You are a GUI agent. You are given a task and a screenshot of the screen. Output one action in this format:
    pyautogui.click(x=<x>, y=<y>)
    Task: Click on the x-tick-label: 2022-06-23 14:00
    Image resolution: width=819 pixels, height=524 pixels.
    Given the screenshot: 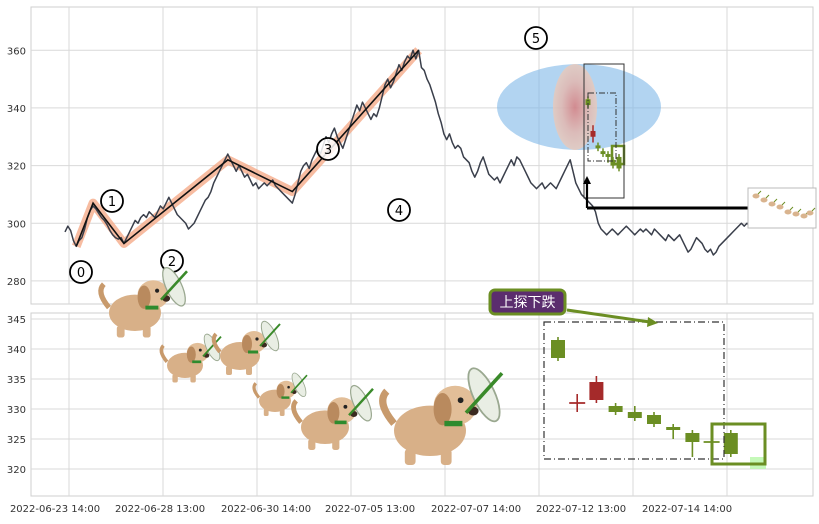 What is the action you would take?
    pyautogui.click(x=55, y=509)
    